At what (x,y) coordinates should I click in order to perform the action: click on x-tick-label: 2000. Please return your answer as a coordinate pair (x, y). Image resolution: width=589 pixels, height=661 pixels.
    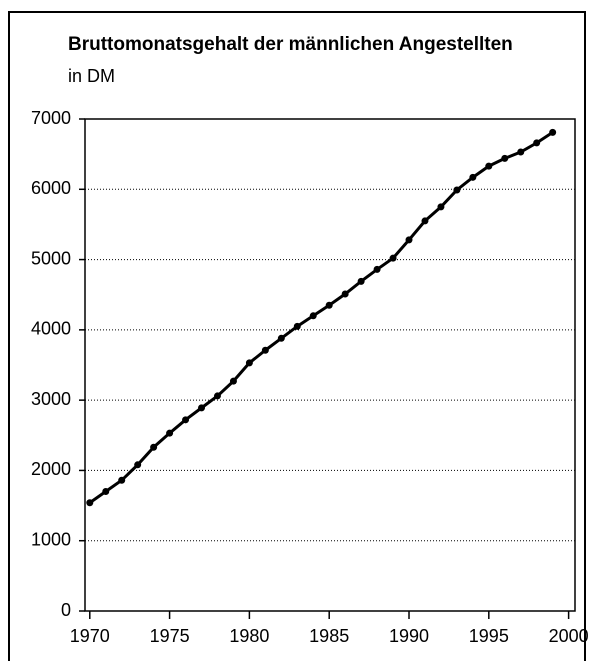
    Looking at the image, I should click on (569, 636).